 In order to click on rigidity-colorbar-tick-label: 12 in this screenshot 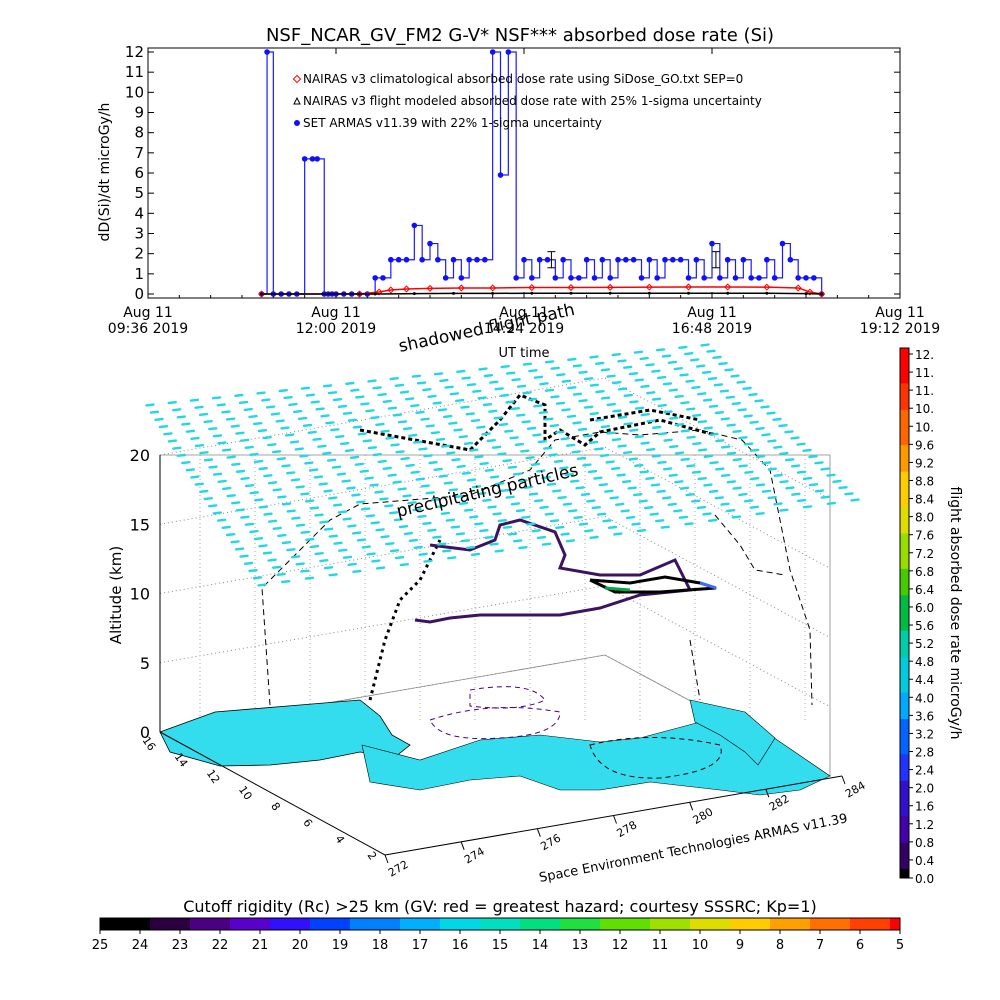, I will do `click(620, 945)`.